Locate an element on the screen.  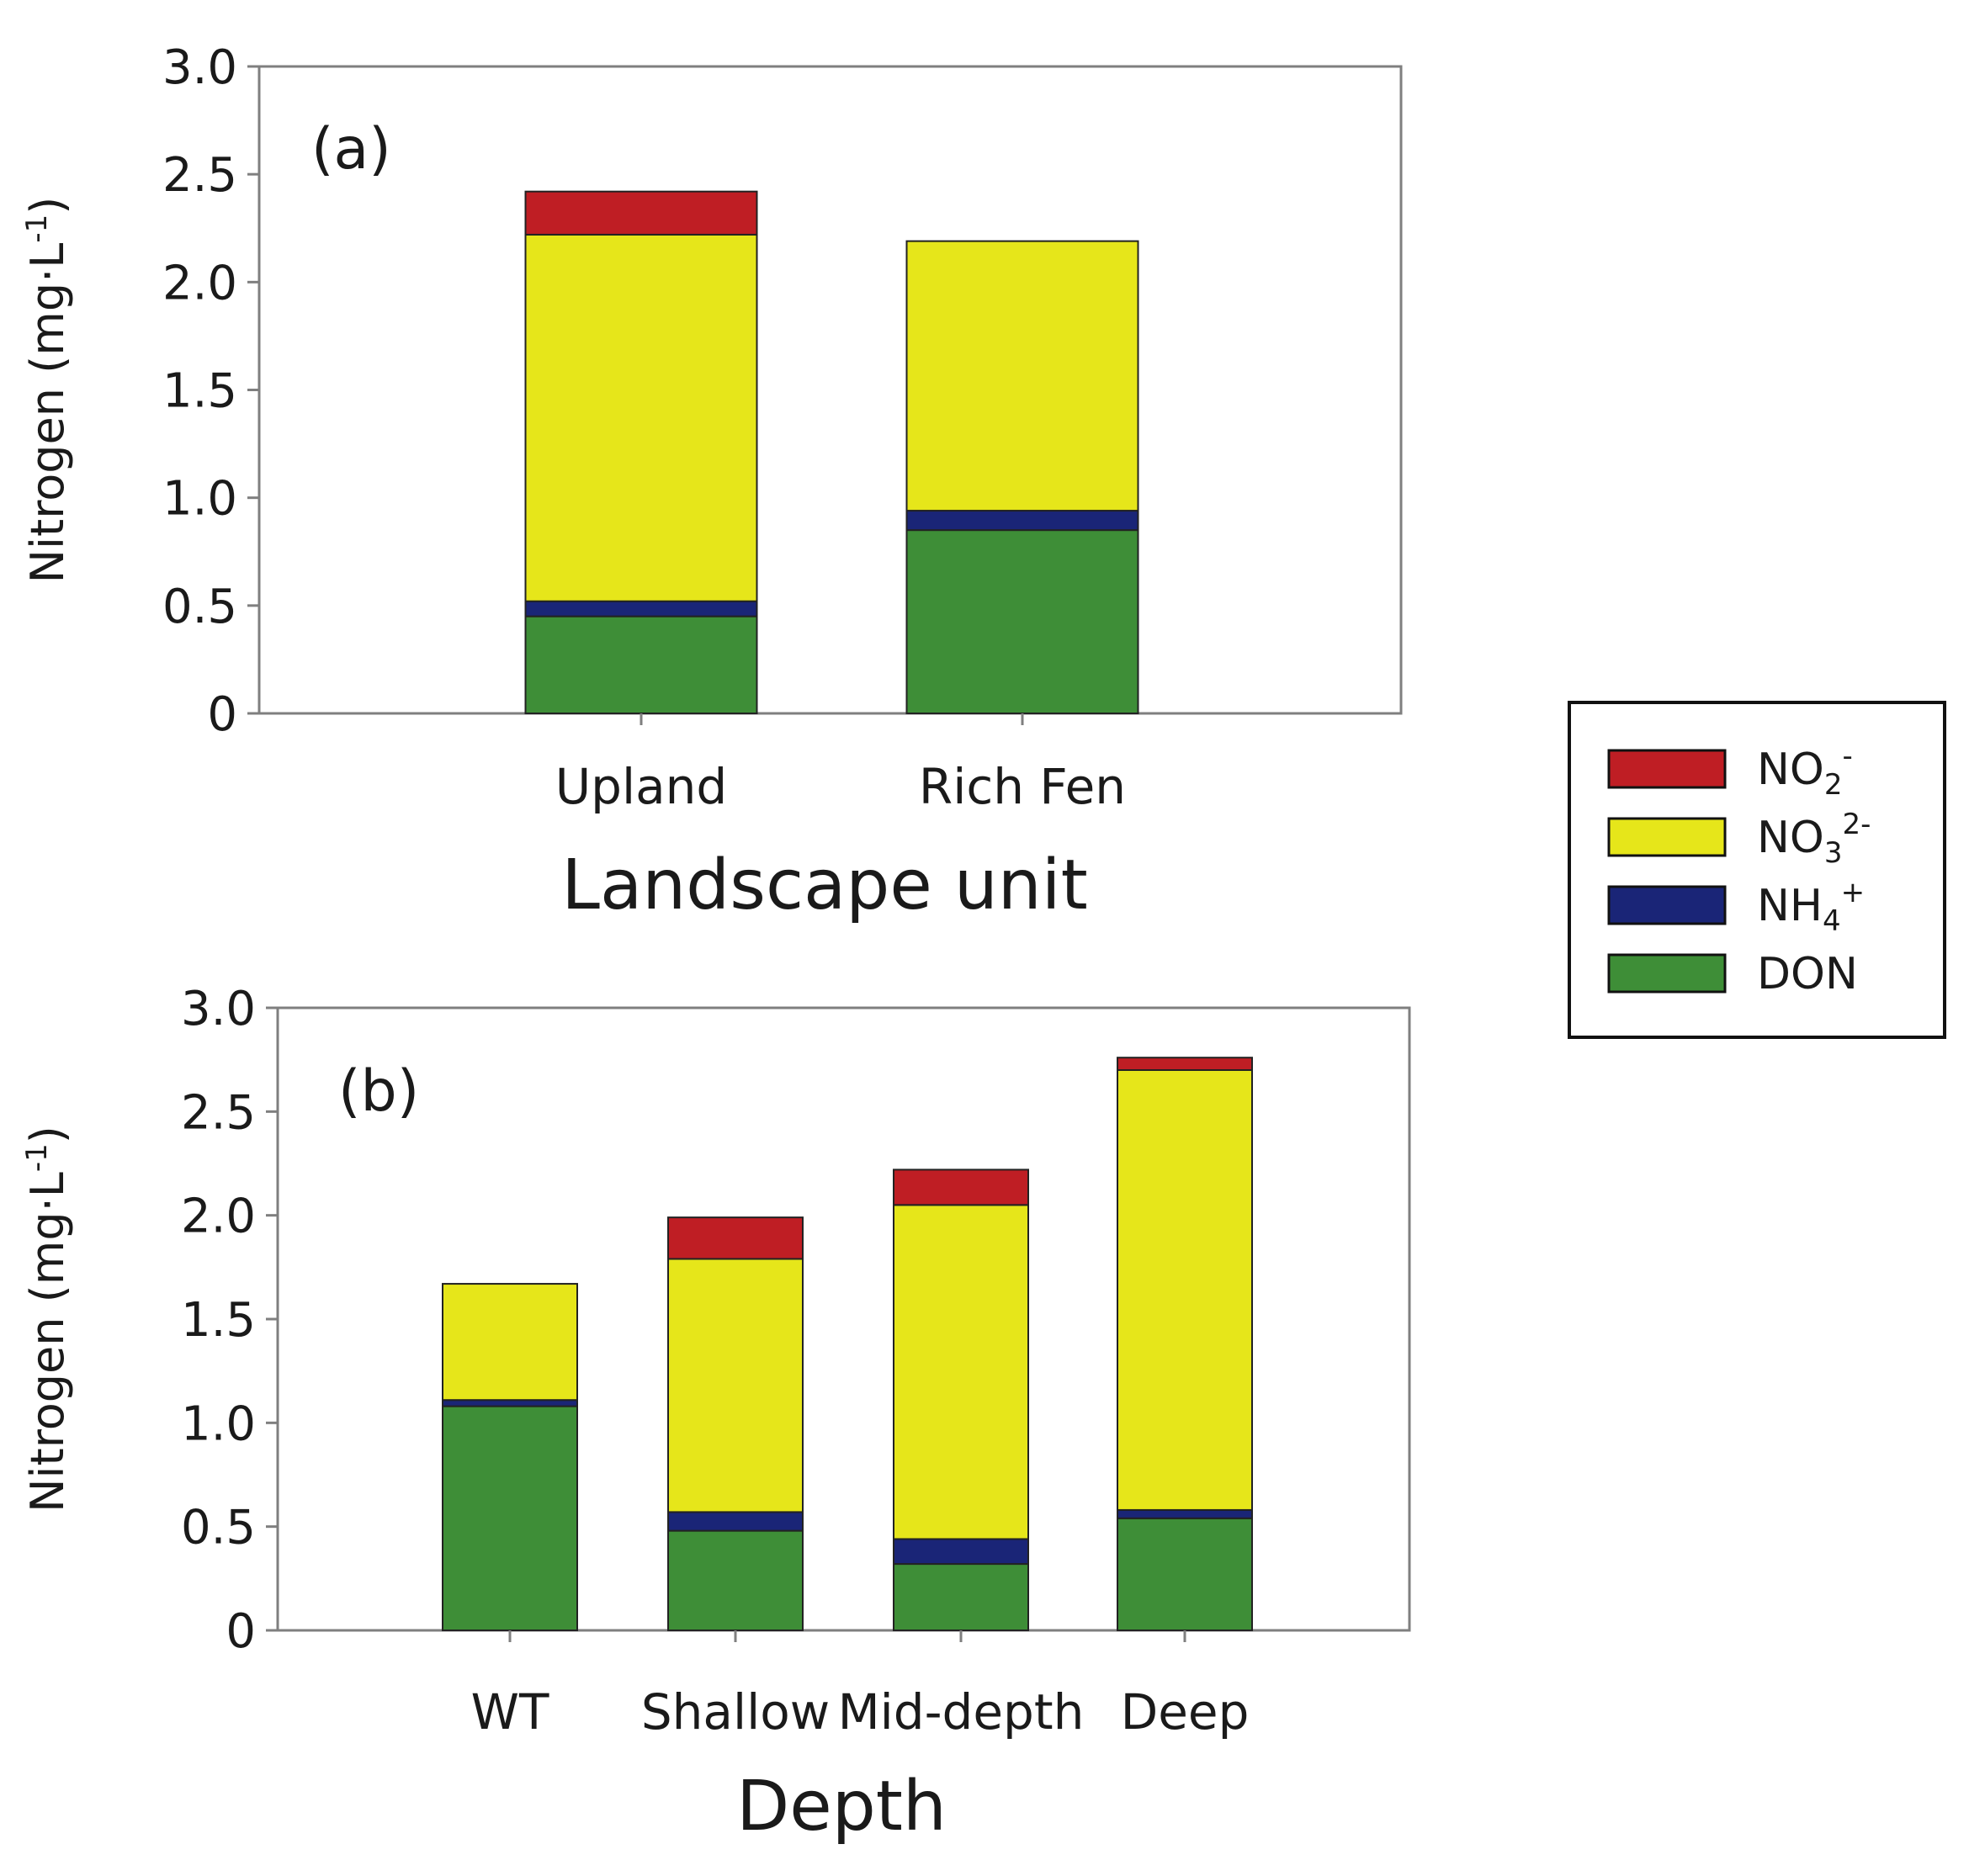
legend-label-sup: 2- is located at coordinates (1856, 824).